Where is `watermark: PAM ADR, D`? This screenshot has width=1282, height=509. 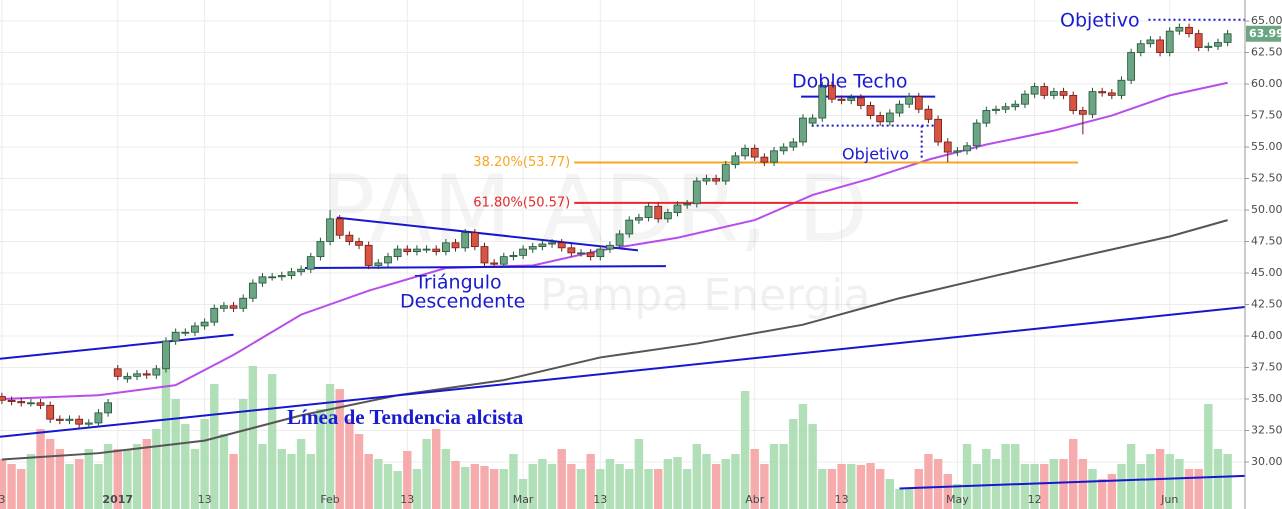 watermark: PAM ADR, D is located at coordinates (594, 208).